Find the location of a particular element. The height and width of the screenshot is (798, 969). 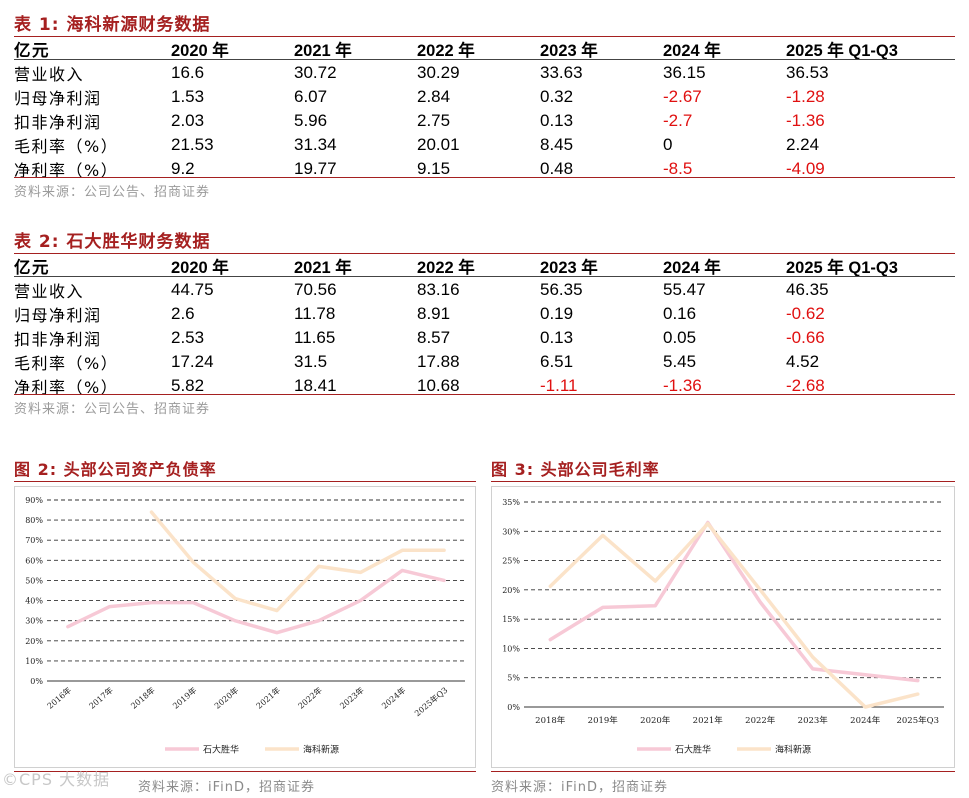

table-cell: 2.6 is located at coordinates (183, 313).